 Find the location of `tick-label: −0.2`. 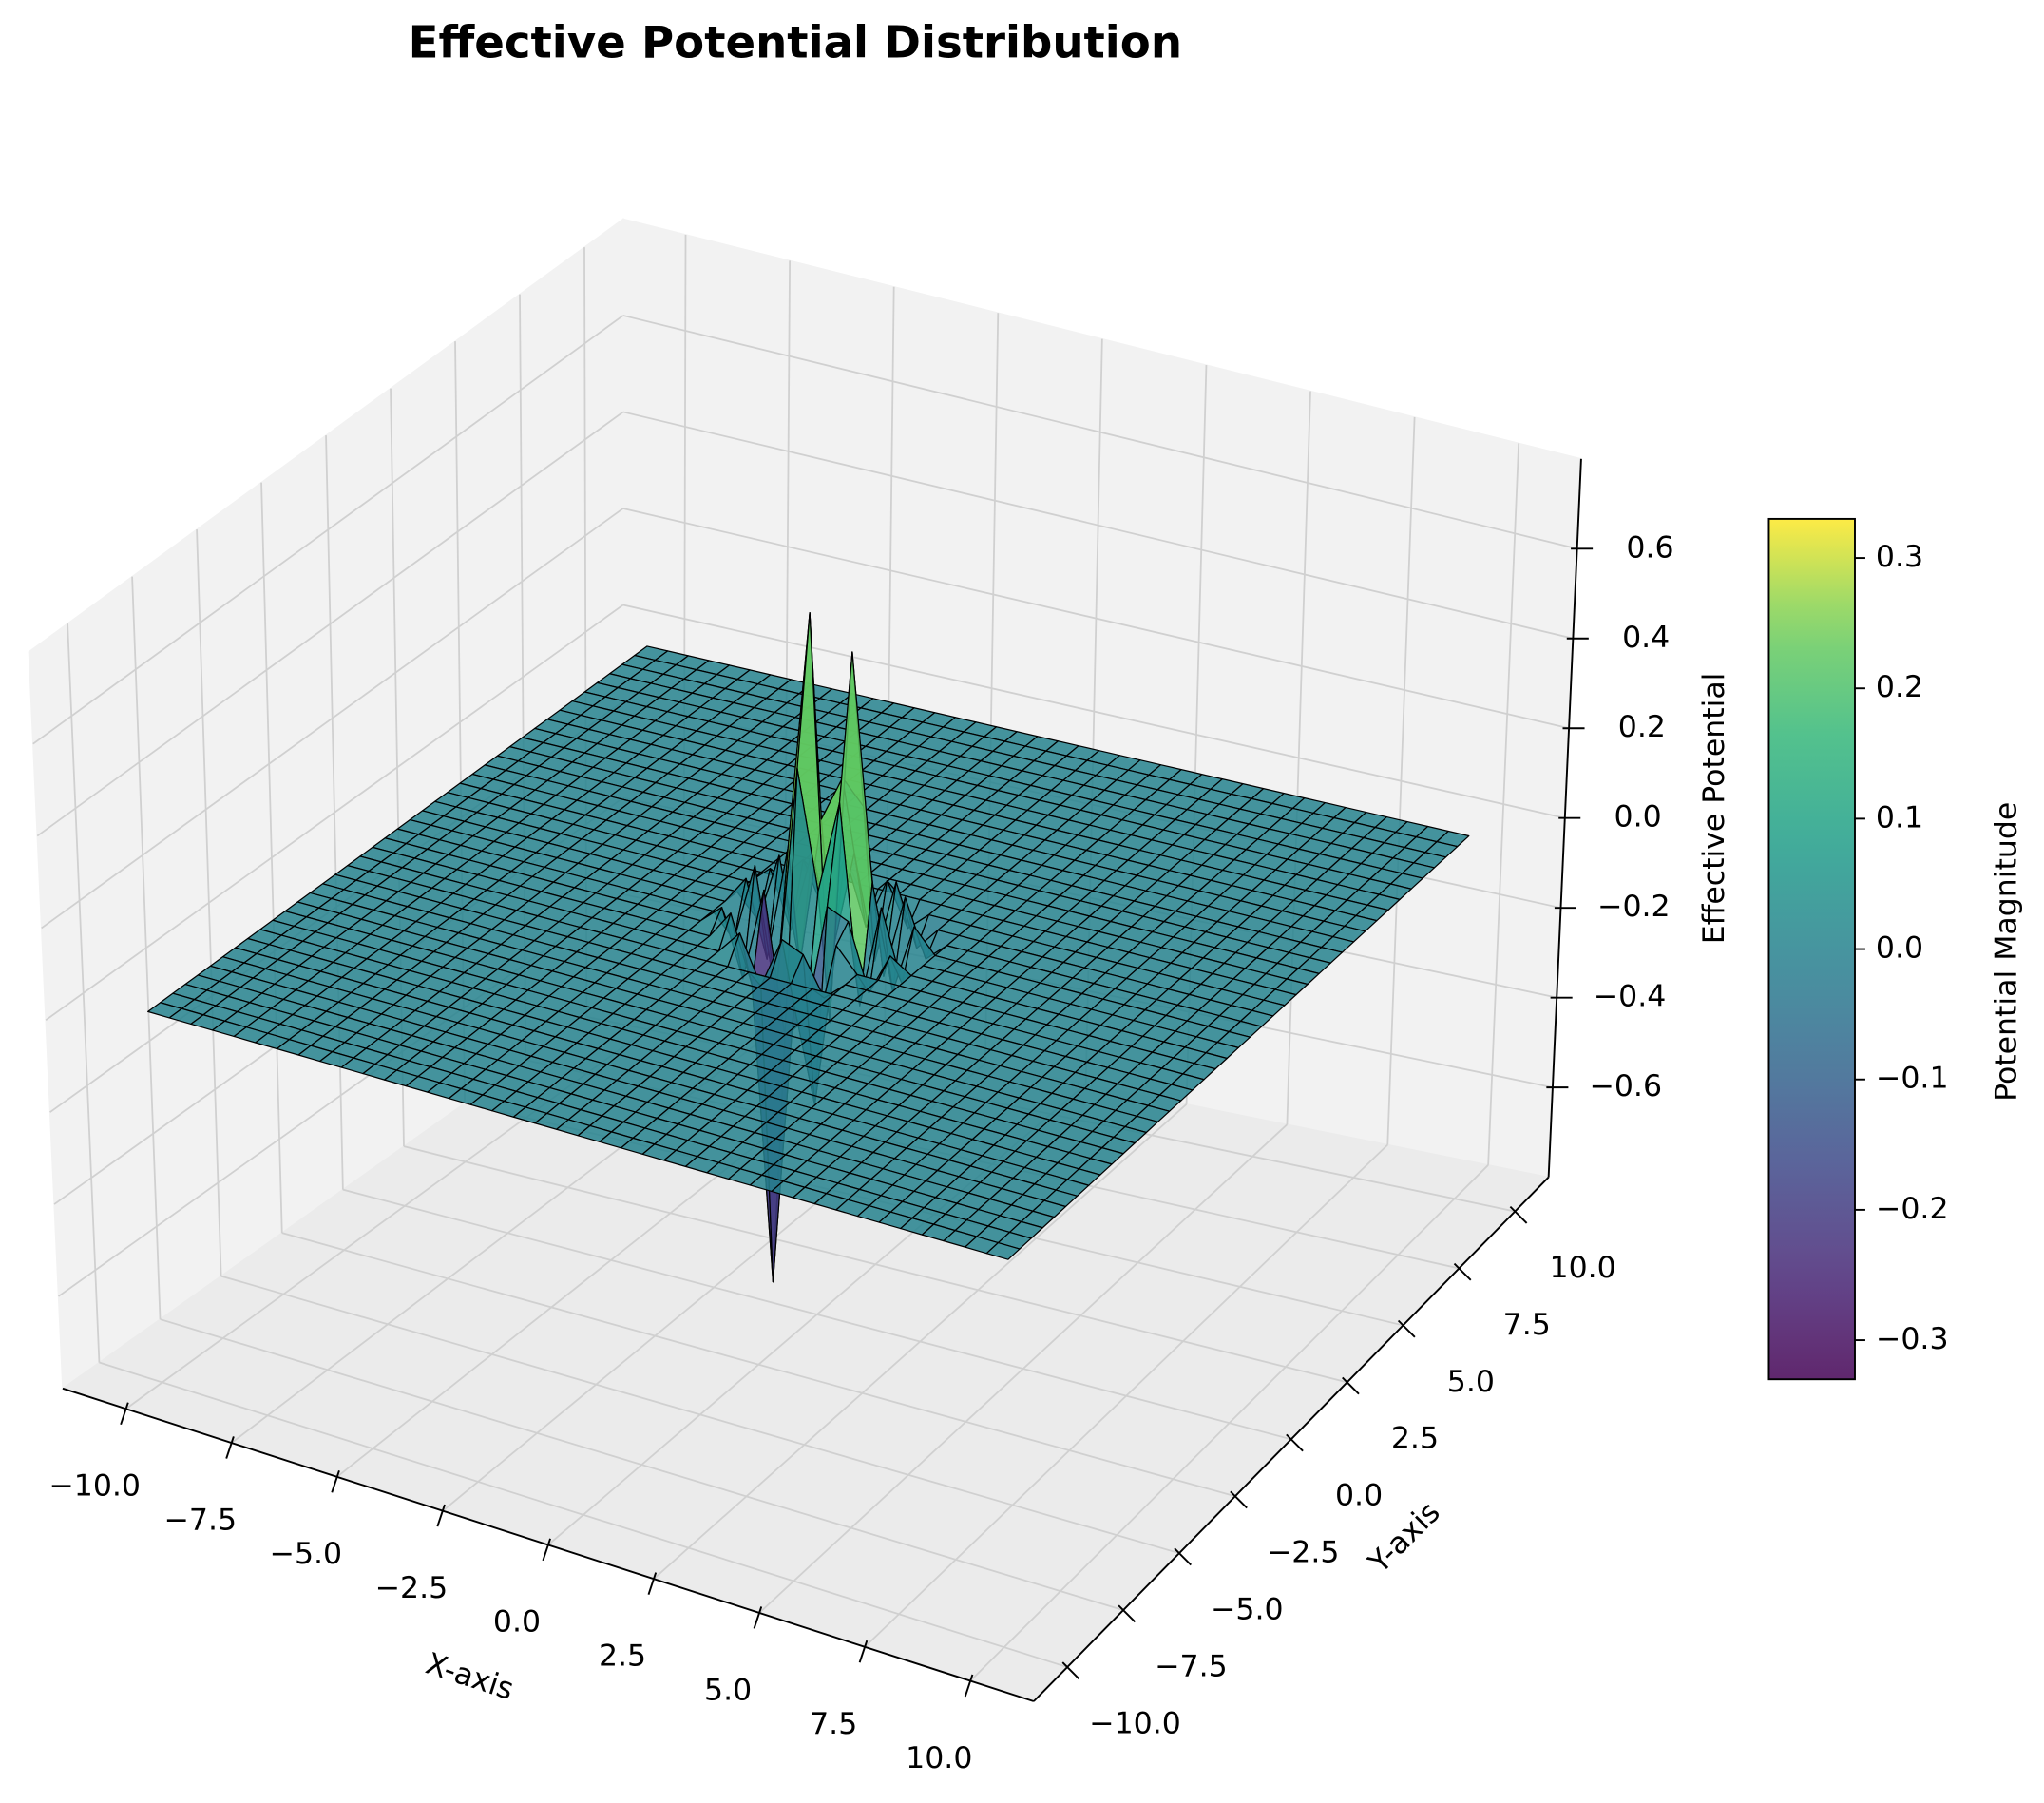

tick-label: −0.2 is located at coordinates (1634, 907).